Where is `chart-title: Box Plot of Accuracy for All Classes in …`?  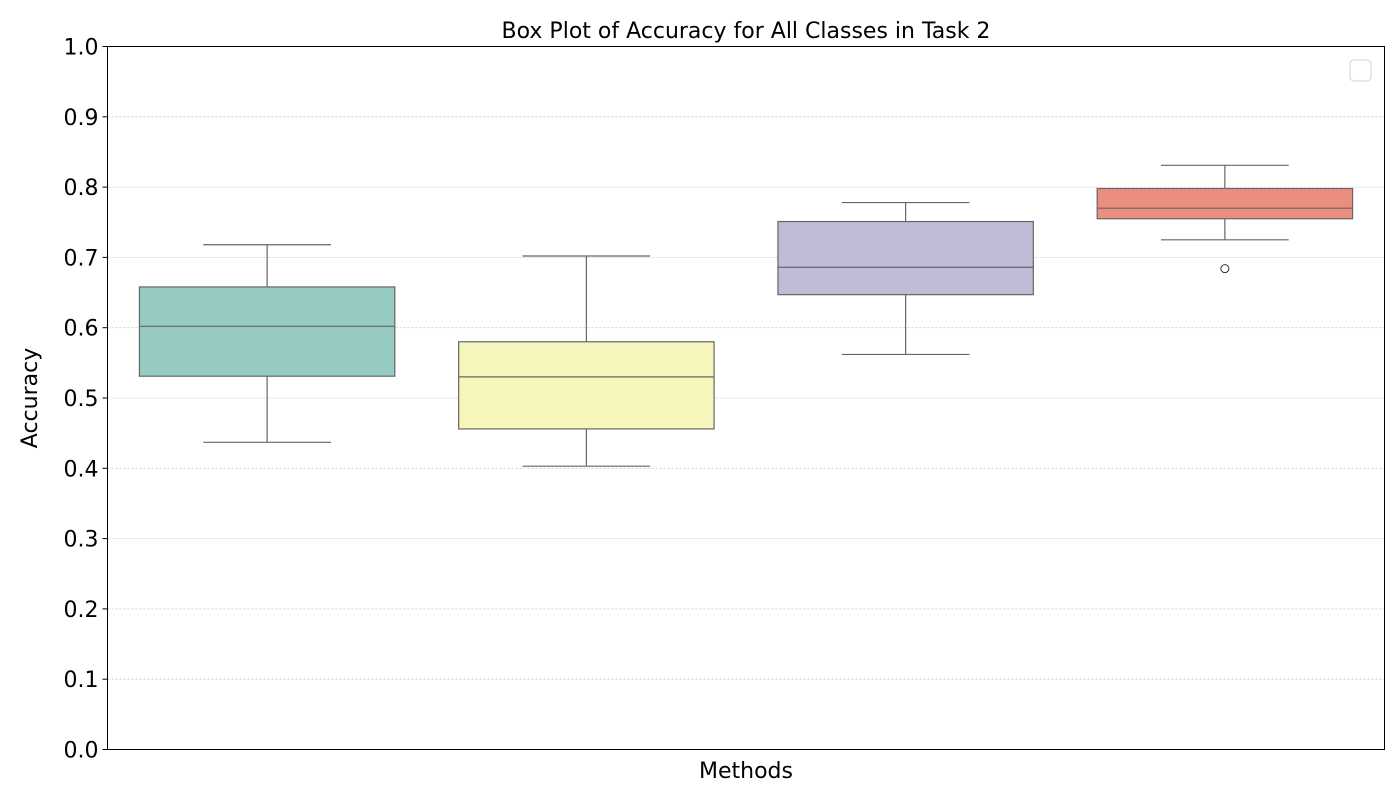
chart-title: Box Plot of Accuracy for All Classes in … is located at coordinates (746, 31).